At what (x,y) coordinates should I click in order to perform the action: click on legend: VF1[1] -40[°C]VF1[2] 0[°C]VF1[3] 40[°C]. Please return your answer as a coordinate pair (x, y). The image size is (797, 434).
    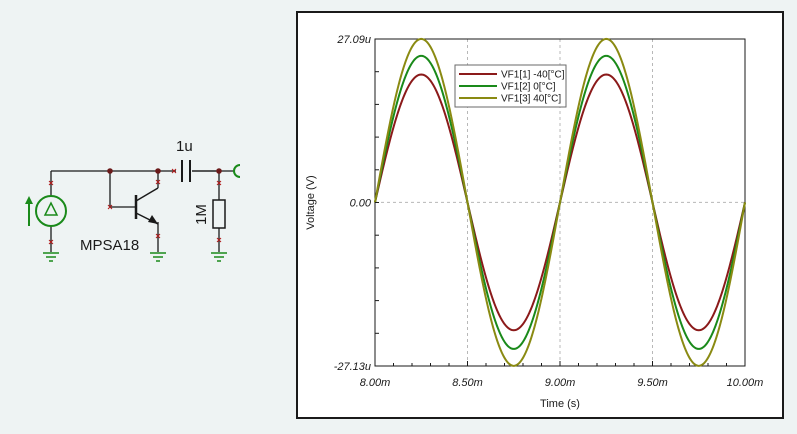
    Looking at the image, I should click on (510, 86).